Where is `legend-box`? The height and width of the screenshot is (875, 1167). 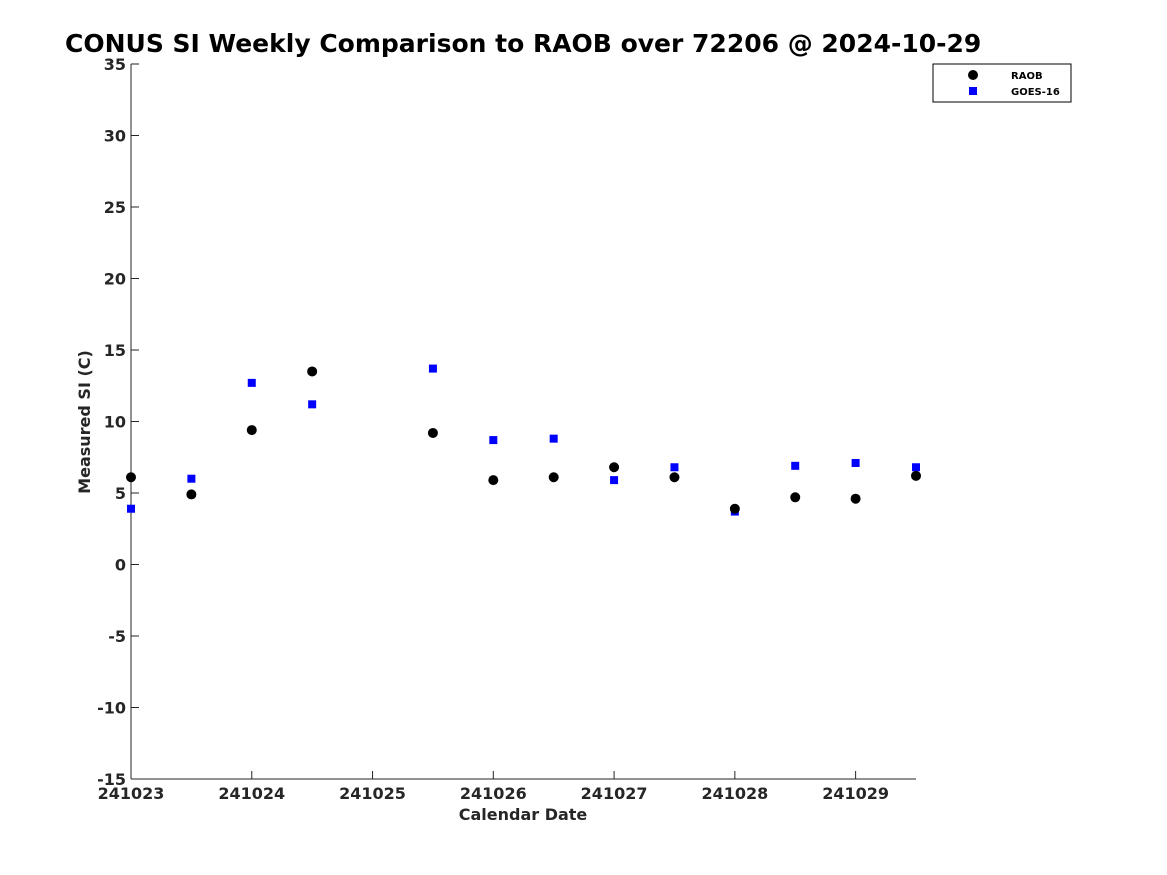
legend-box is located at coordinates (1002, 83).